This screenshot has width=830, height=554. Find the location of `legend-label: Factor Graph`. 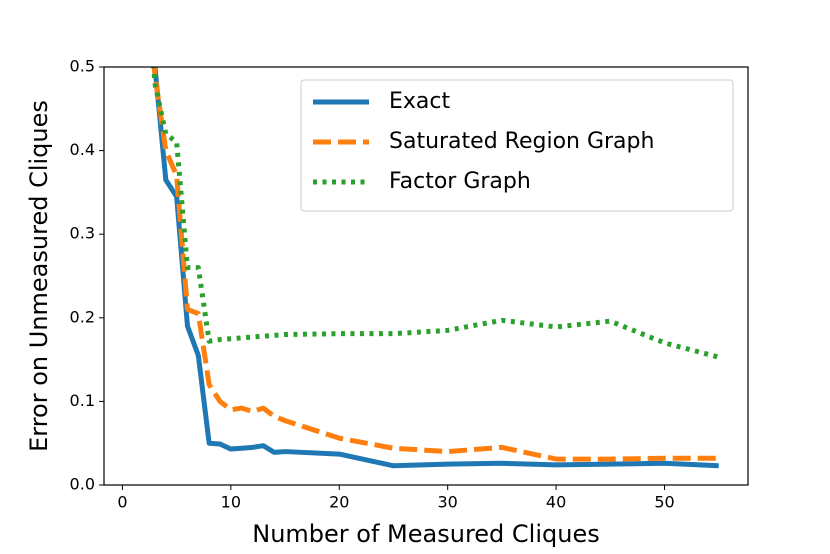

legend-label: Factor Graph is located at coordinates (460, 181).